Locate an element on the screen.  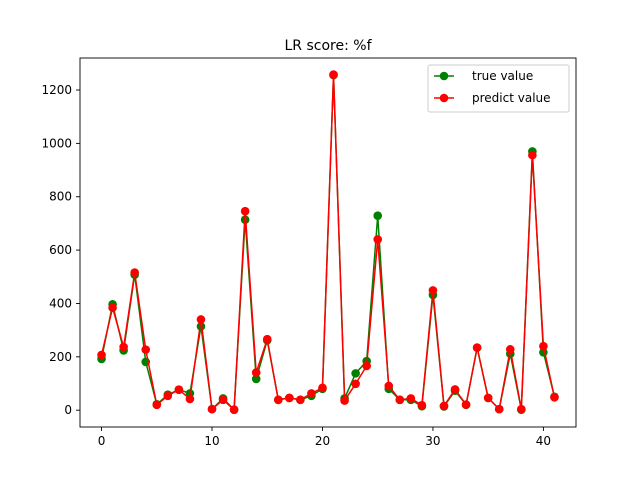
legend-marker-true-value is located at coordinates (444, 76).